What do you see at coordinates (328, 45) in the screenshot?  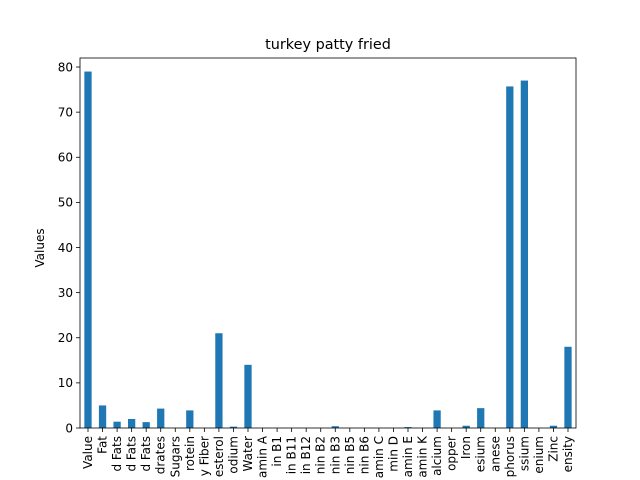 I see `chart-title: turkey patty fried` at bounding box center [328, 45].